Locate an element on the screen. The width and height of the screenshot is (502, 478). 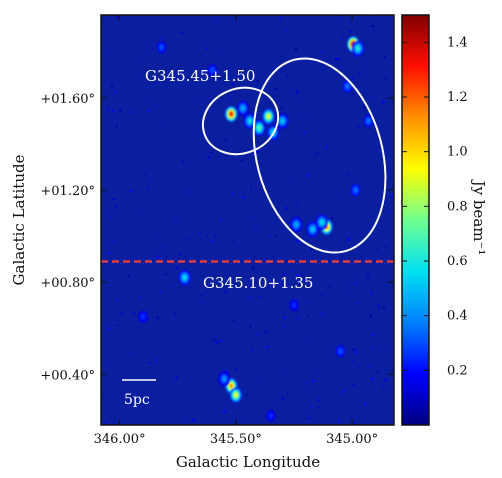
colorbar-tick-label: 0.8 is located at coordinates (457, 206).